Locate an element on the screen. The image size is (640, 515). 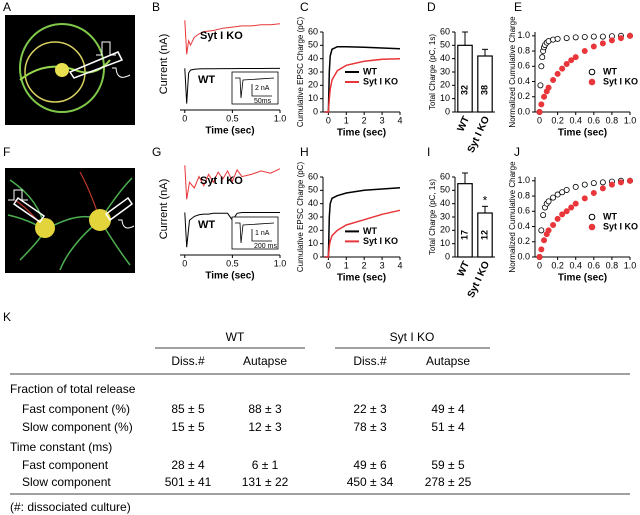
panel-letter: C is located at coordinates (304, 7).